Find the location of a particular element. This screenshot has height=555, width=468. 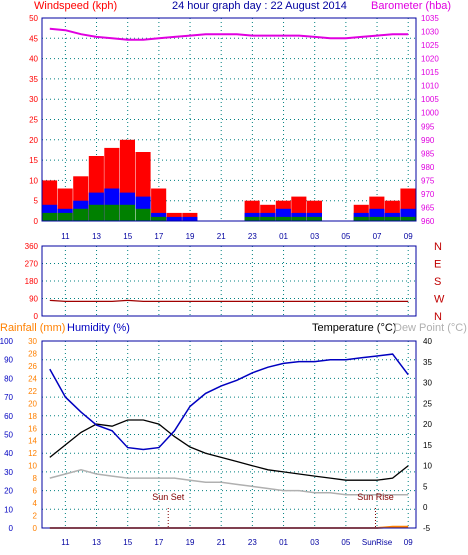

temperature-tick-label: 0 is located at coordinates (425, 507).